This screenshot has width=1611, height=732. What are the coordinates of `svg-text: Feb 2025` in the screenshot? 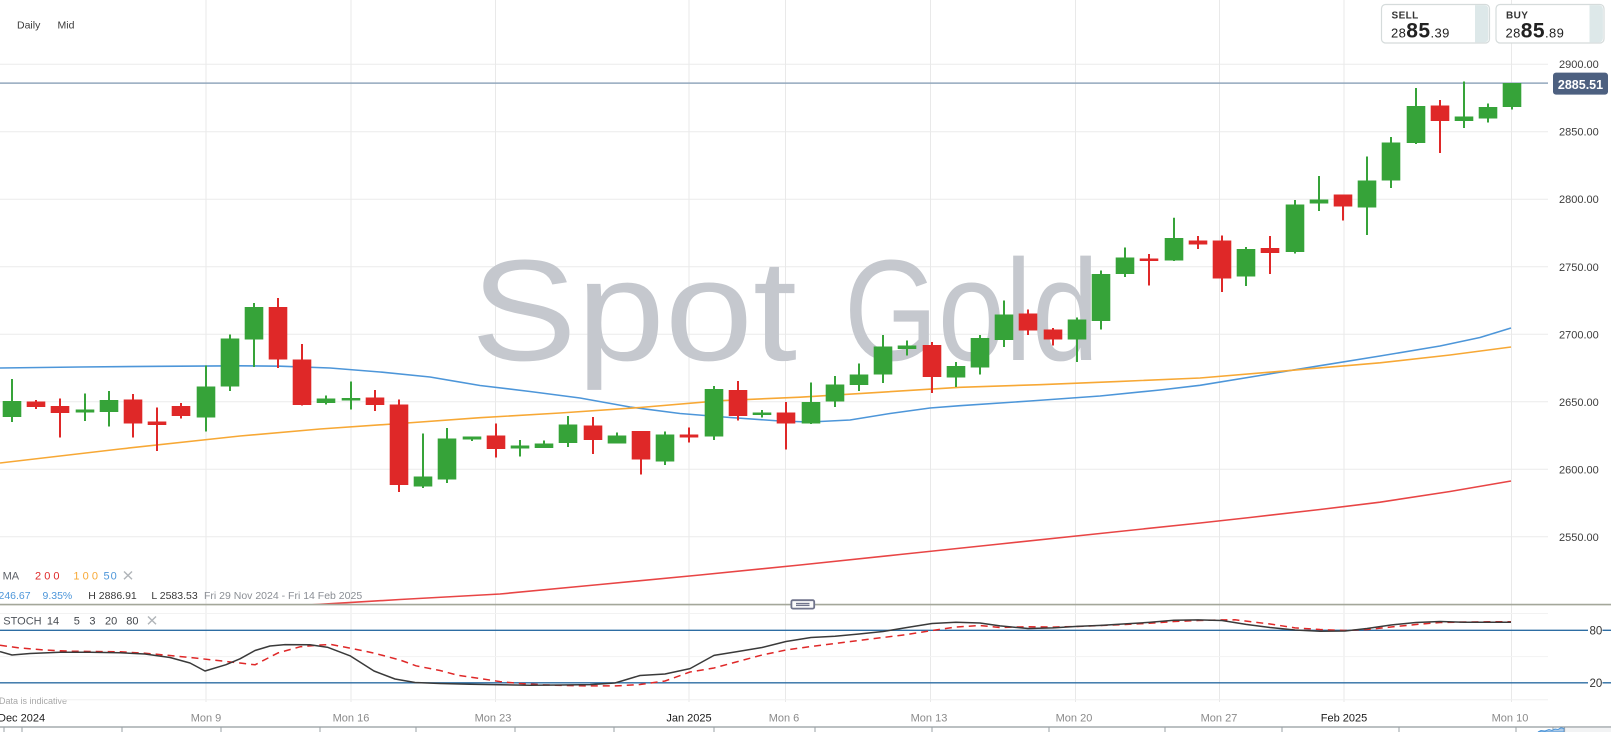 It's located at (1344, 719).